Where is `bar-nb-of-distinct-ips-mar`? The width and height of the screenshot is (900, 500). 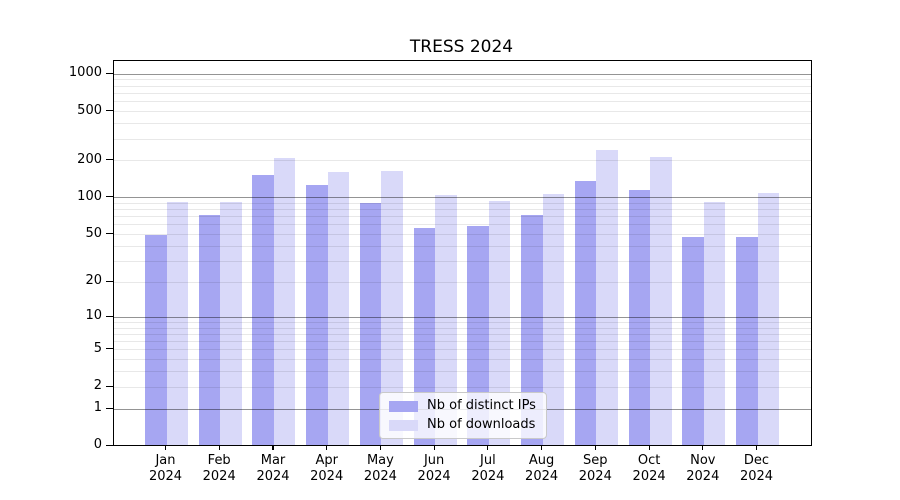 bar-nb-of-distinct-ips-mar is located at coordinates (263, 309).